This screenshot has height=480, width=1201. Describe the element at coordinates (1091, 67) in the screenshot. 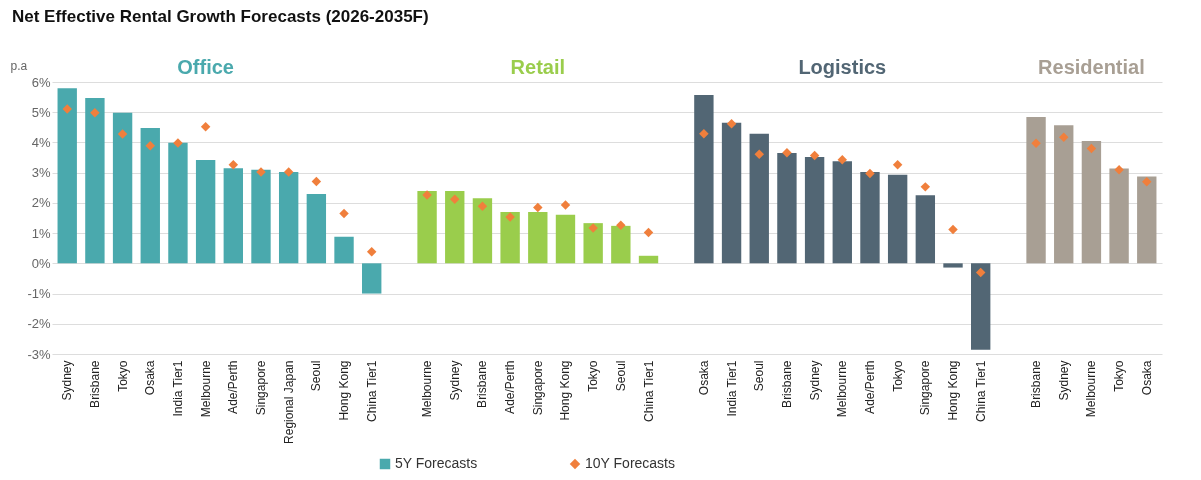

I see `text: Residential` at that location.